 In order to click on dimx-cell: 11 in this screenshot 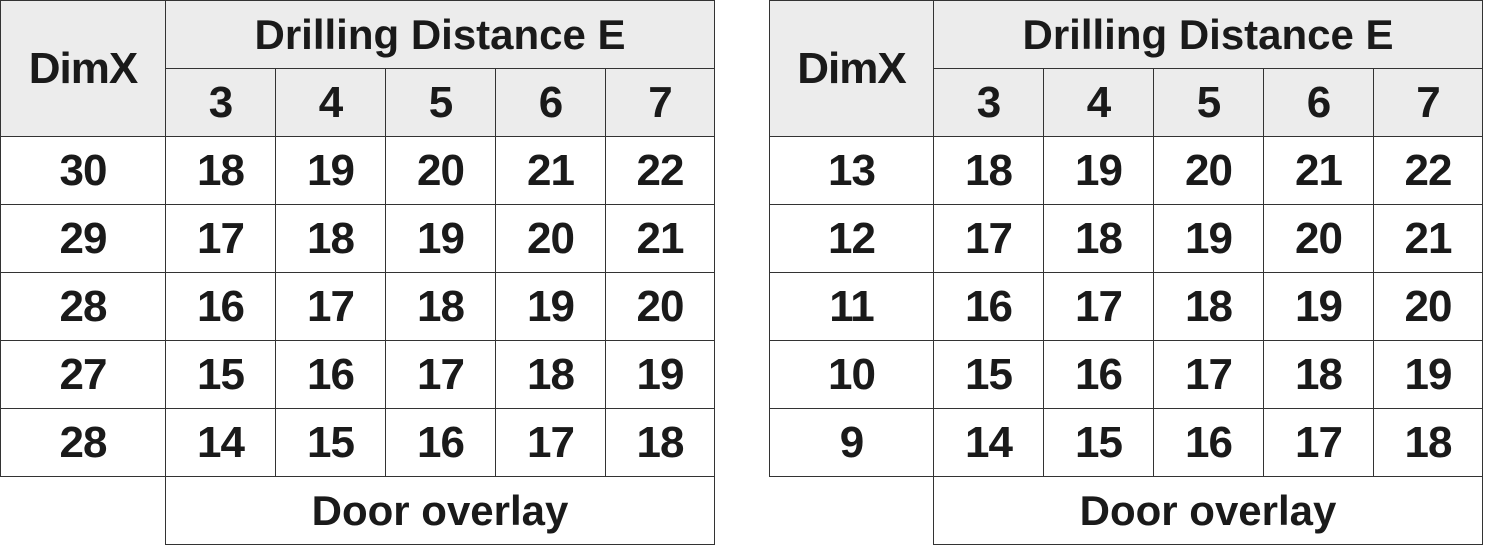, I will do `click(851, 306)`.